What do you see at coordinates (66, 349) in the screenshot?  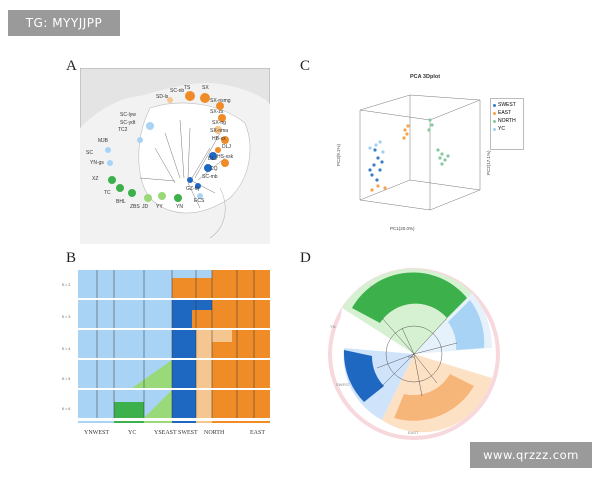 I see `k-label: K = 4` at bounding box center [66, 349].